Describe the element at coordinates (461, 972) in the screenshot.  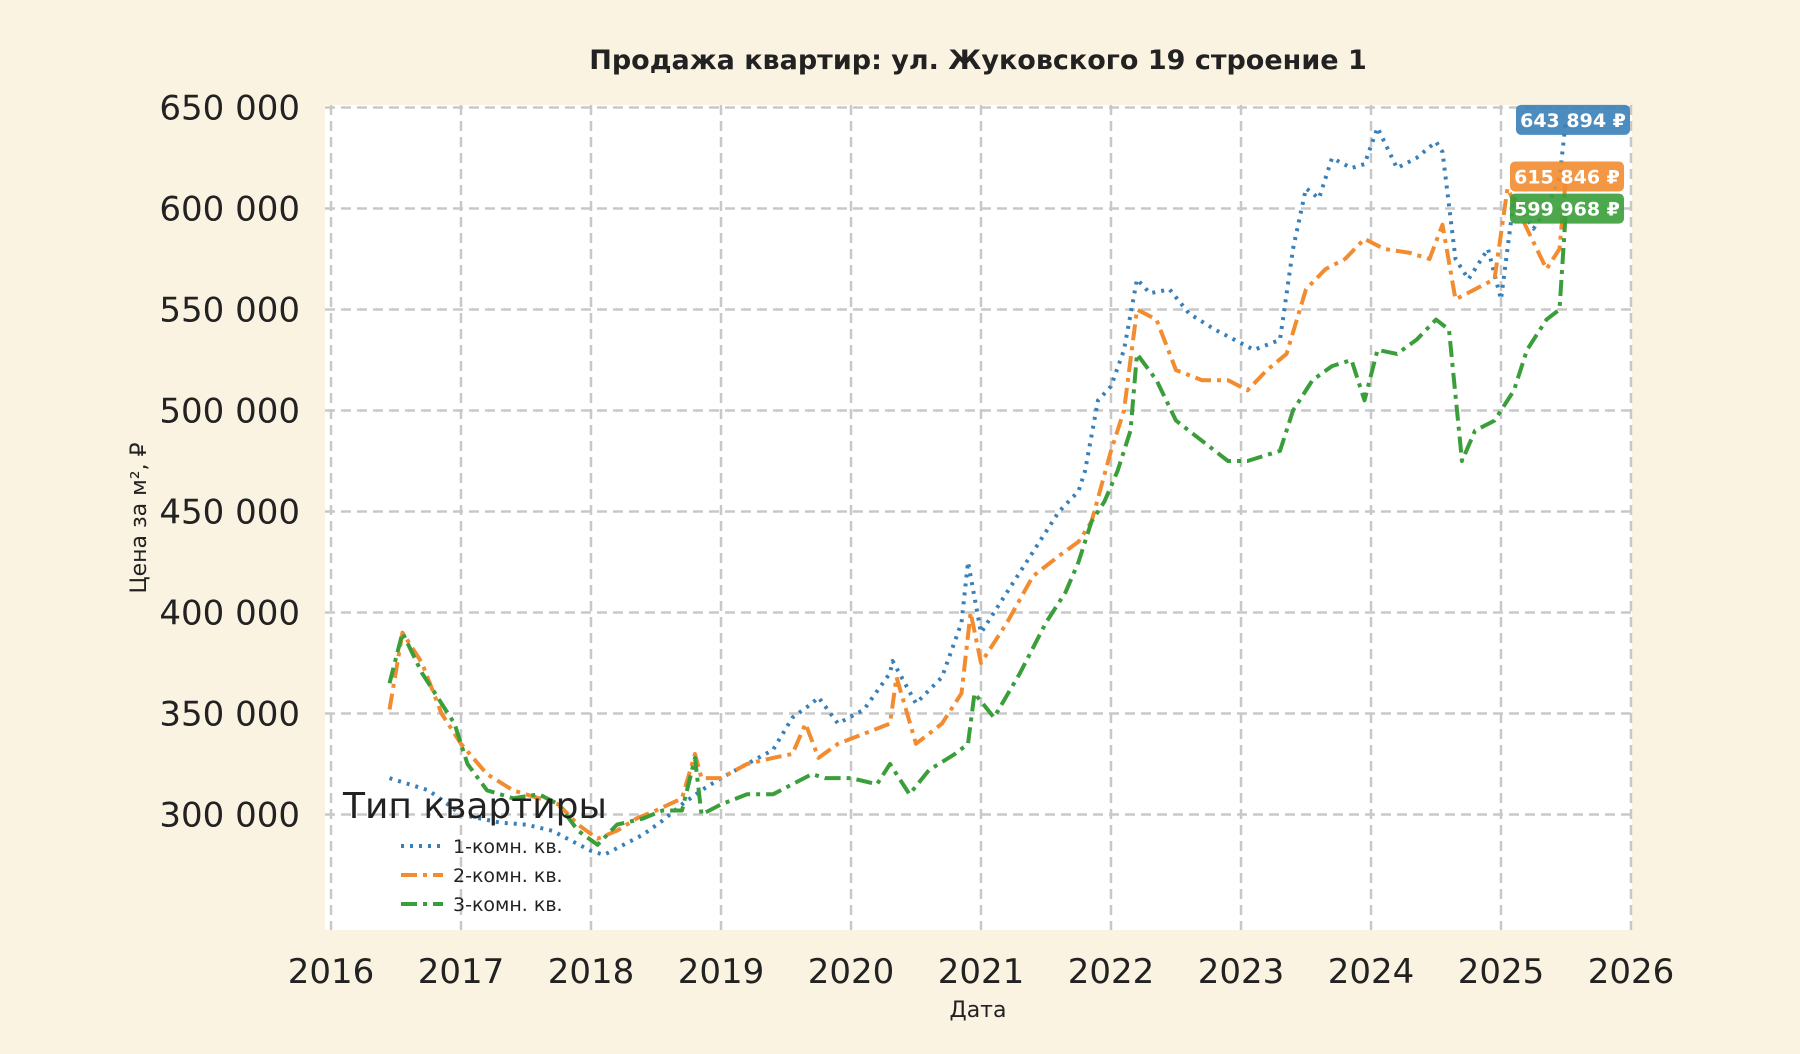
I see `x-tick-label: 2017` at that location.